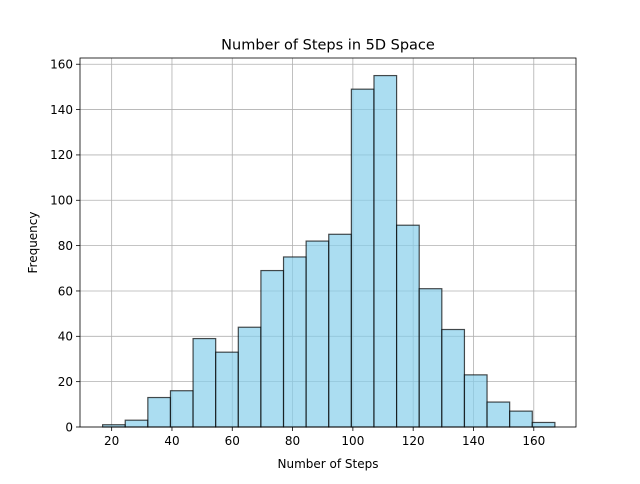 The width and height of the screenshot is (640, 484). Describe the element at coordinates (65, 291) in the screenshot. I see `y-tick-label: 60` at that location.